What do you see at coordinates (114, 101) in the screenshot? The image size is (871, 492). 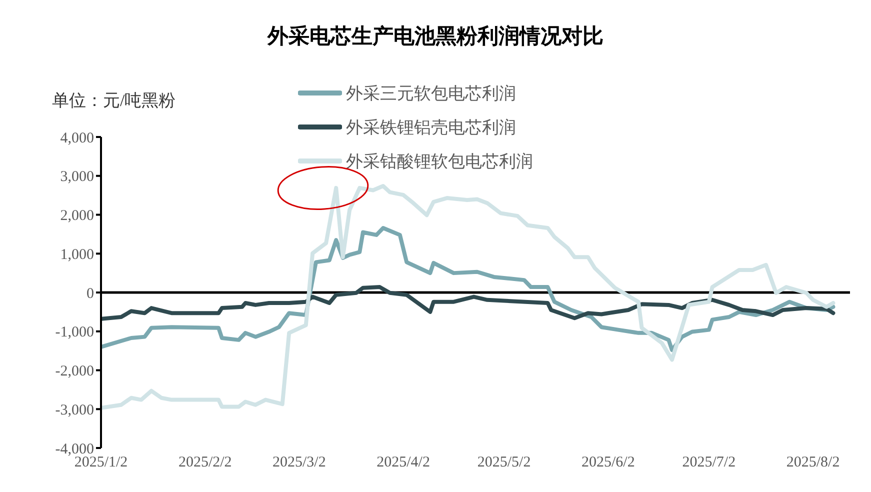 I see `y-axis-title: 单位：元/吨黑粉` at bounding box center [114, 101].